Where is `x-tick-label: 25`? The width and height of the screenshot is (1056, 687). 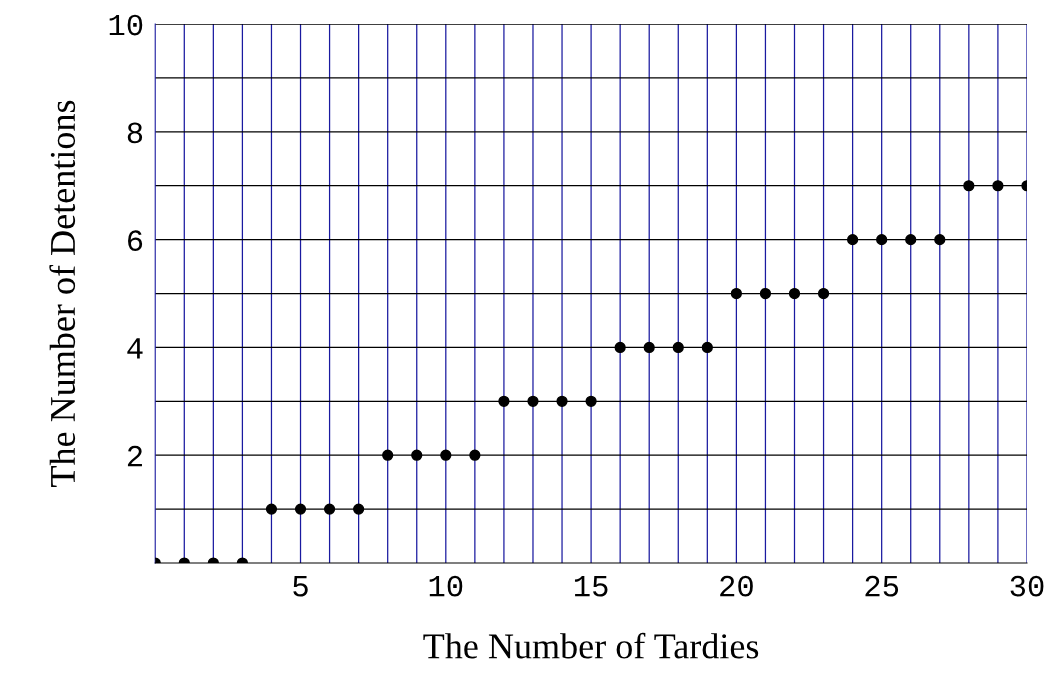
x-tick-label: 25 is located at coordinates (882, 586).